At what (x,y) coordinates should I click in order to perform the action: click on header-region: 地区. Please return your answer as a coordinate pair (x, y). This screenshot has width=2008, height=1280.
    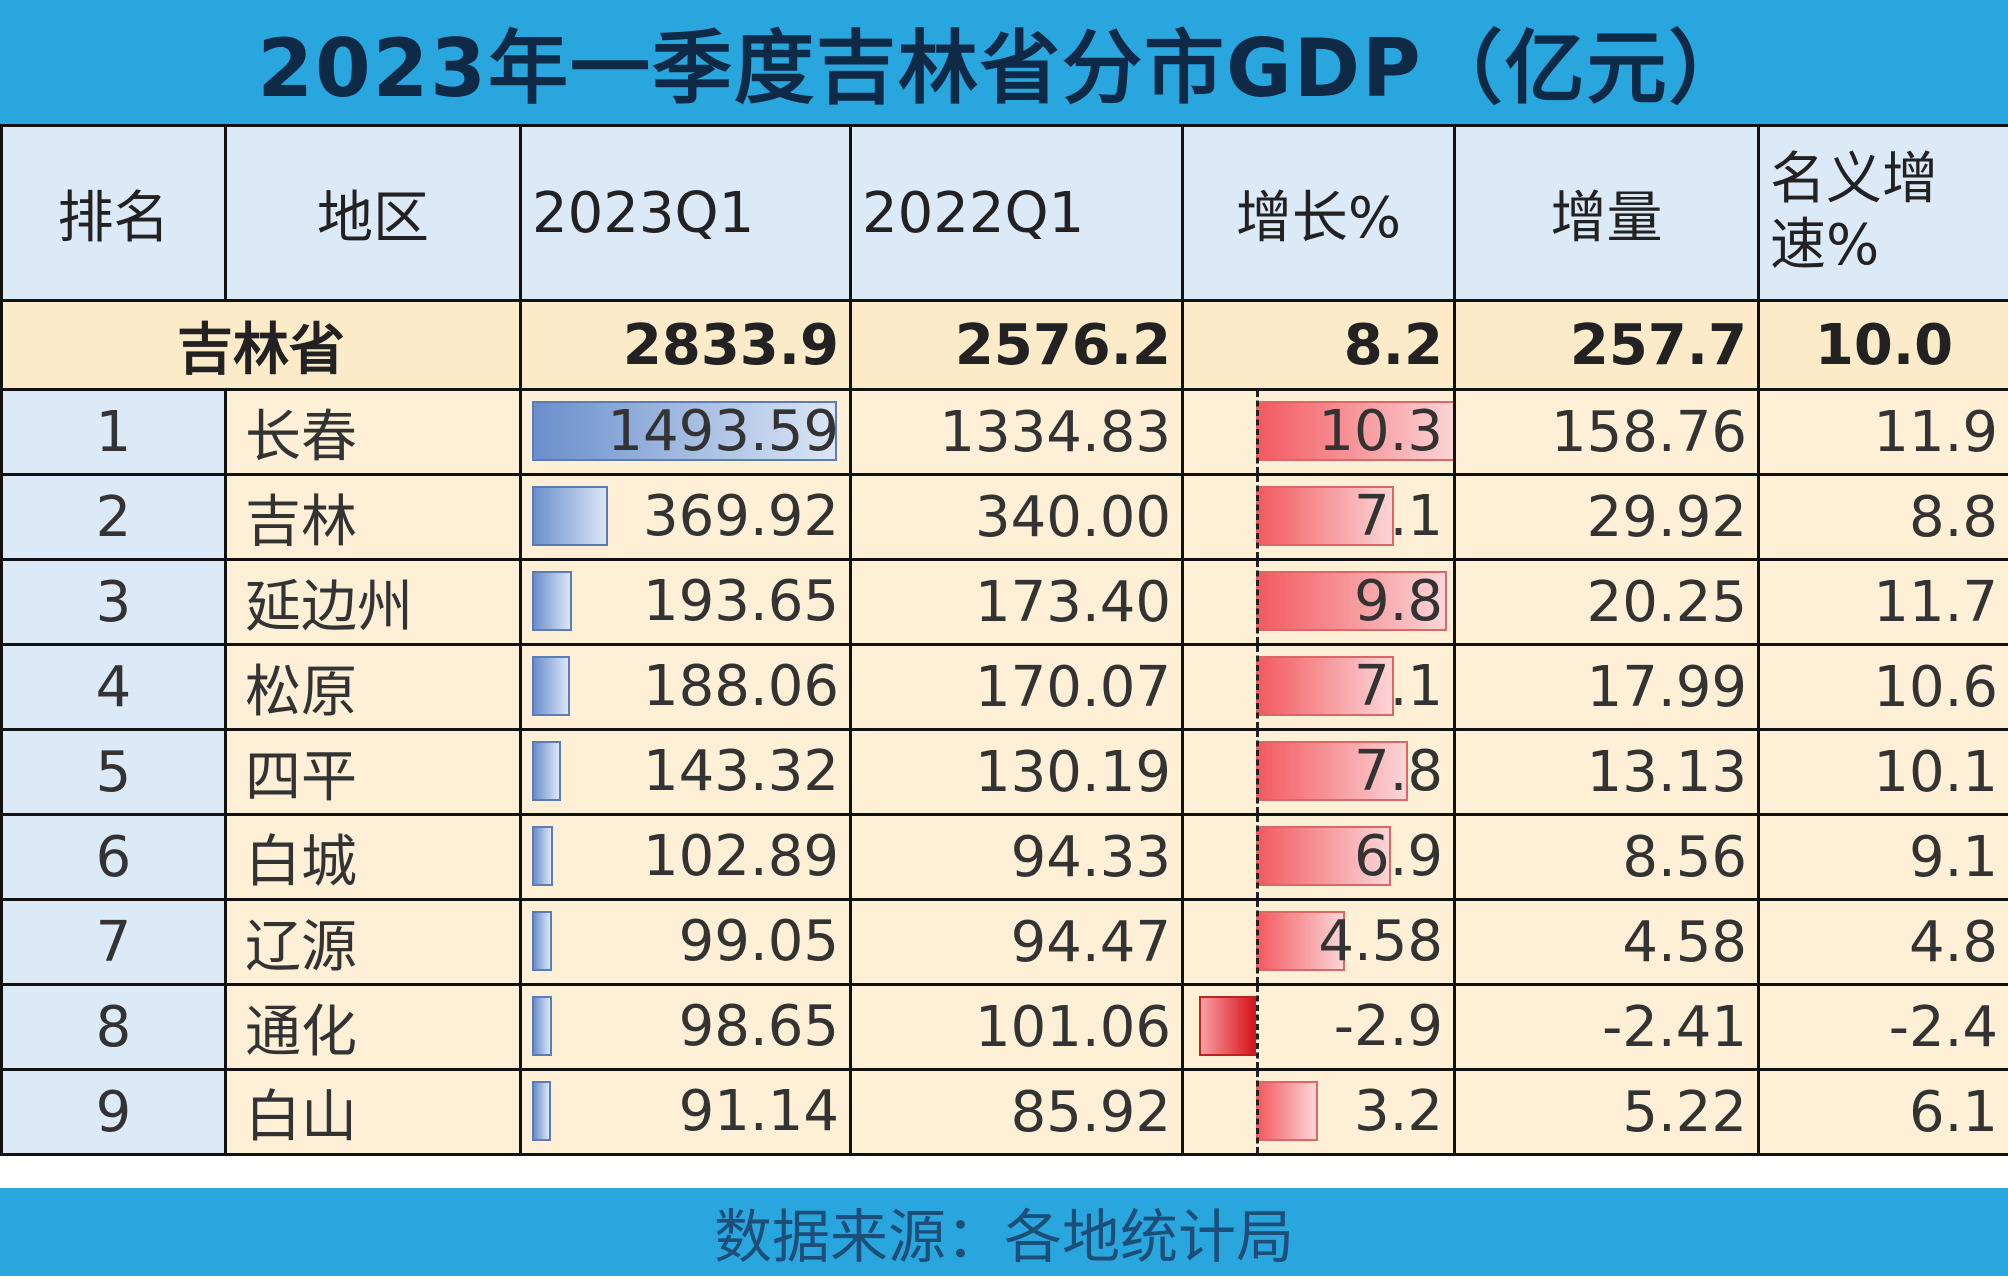
    Looking at the image, I should click on (373, 213).